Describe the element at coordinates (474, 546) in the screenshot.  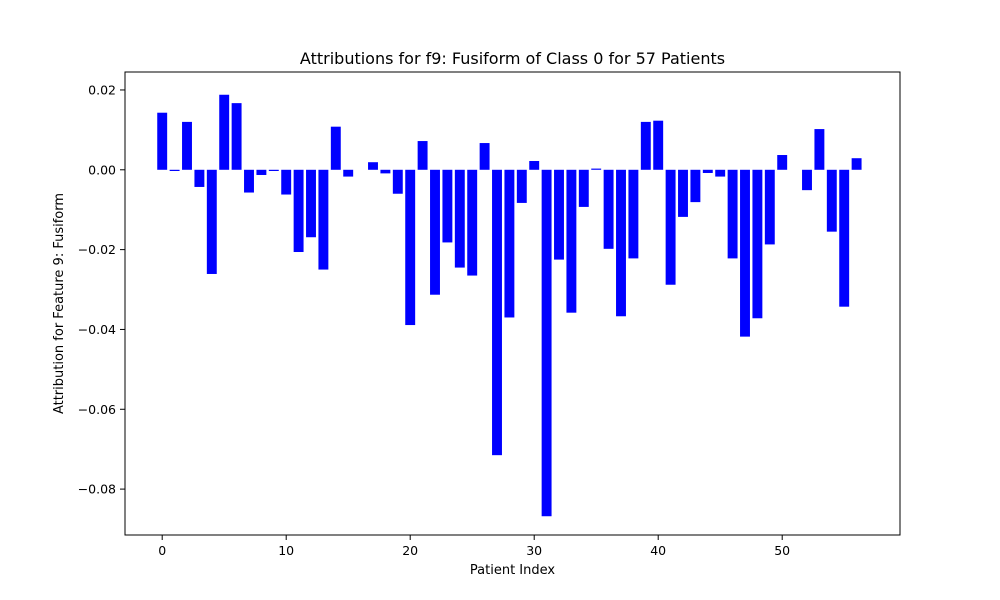
I see `x-axis: 0 10 20 30 40 50` at that location.